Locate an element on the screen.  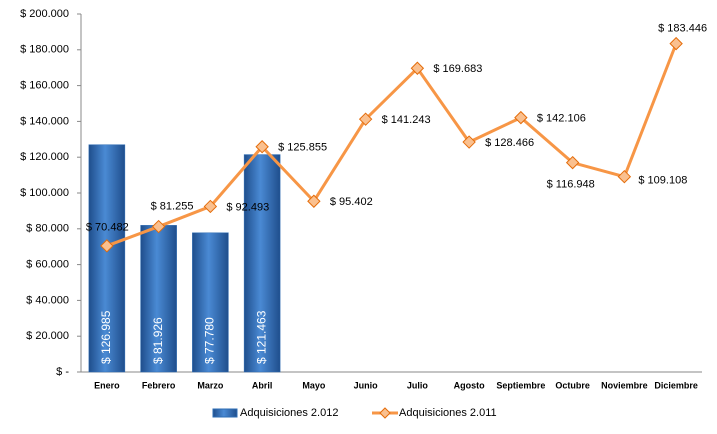
y-tick-label: $ 160.000 is located at coordinates (44, 86).